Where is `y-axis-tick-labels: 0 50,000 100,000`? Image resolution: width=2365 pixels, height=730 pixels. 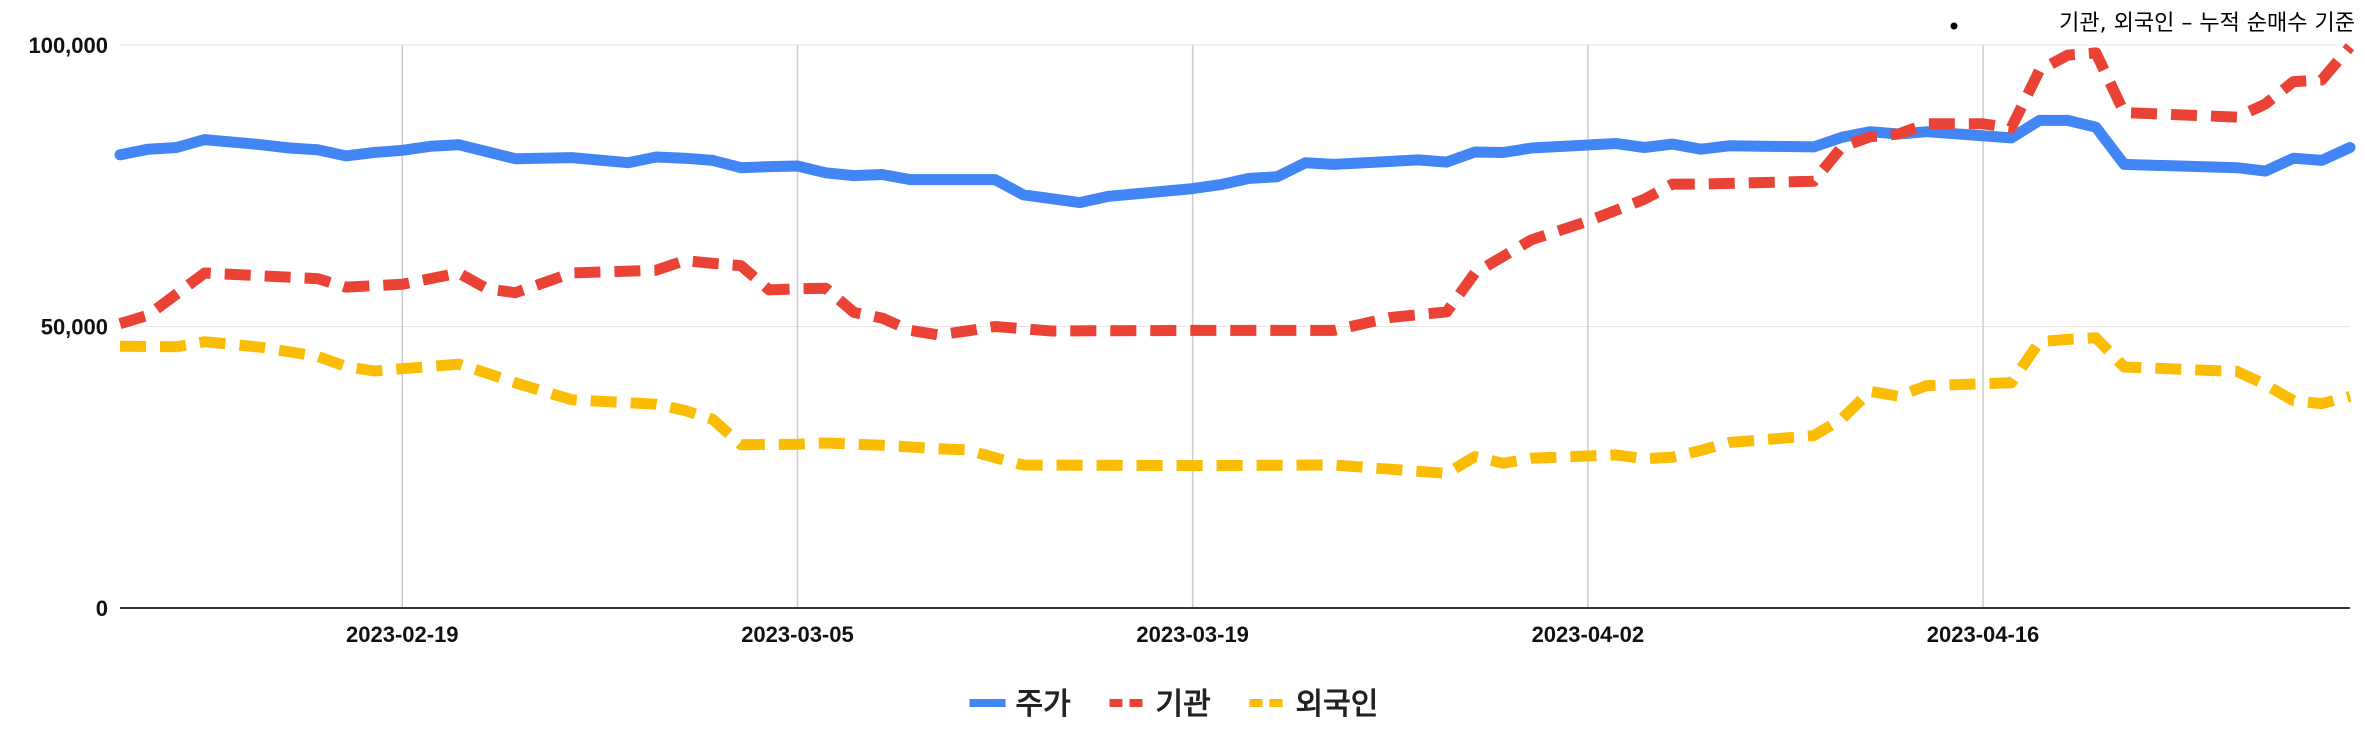
y-axis-tick-labels: 0 50,000 100,000 is located at coordinates (68, 327).